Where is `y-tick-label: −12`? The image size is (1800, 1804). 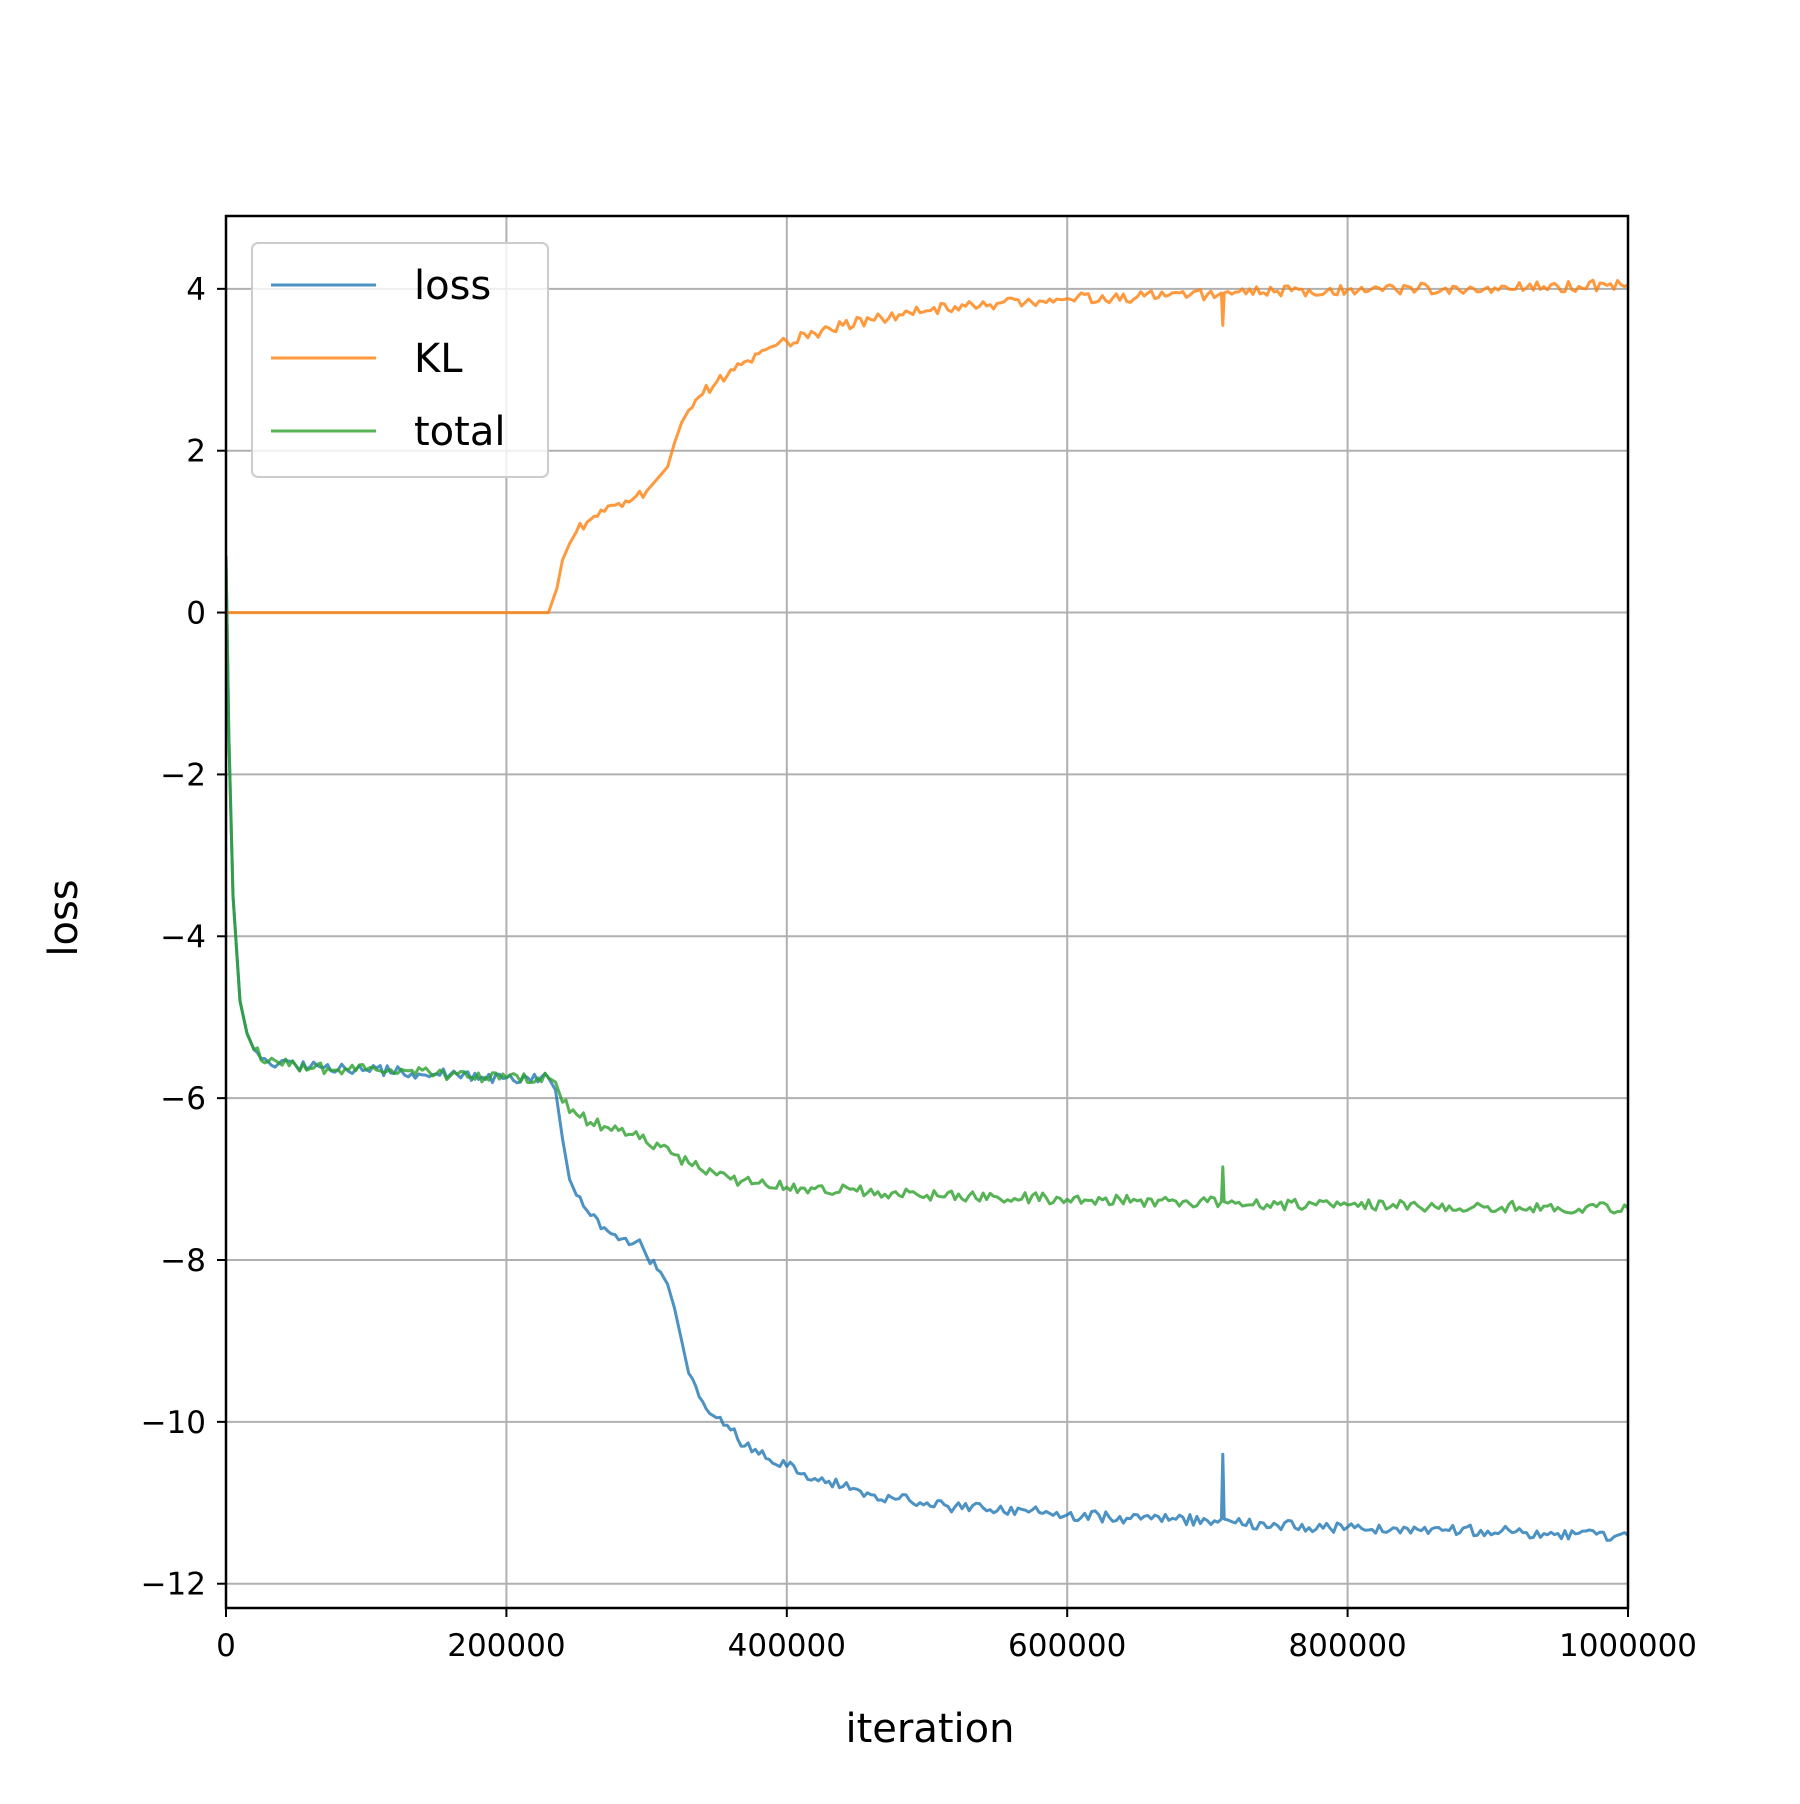 y-tick-label: −12 is located at coordinates (173, 1585).